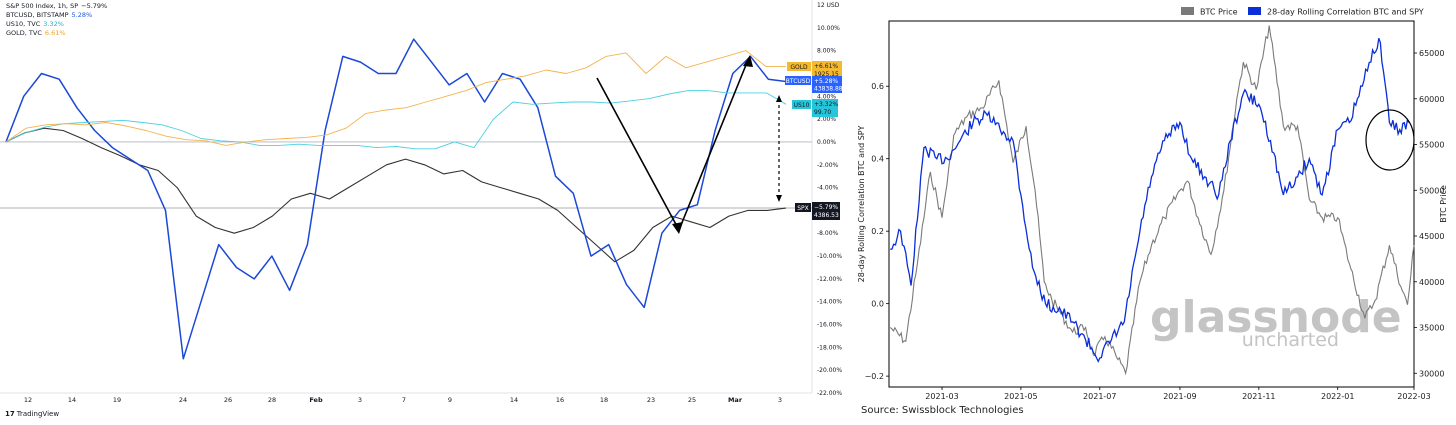  I want to click on badge-btc-pct: +5.28%, so click(826, 81).